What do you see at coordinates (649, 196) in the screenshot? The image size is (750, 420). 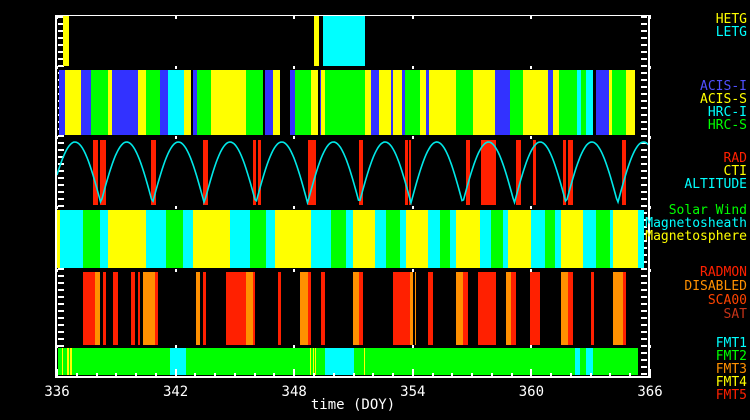 I see `y-axis-line-right` at bounding box center [649, 196].